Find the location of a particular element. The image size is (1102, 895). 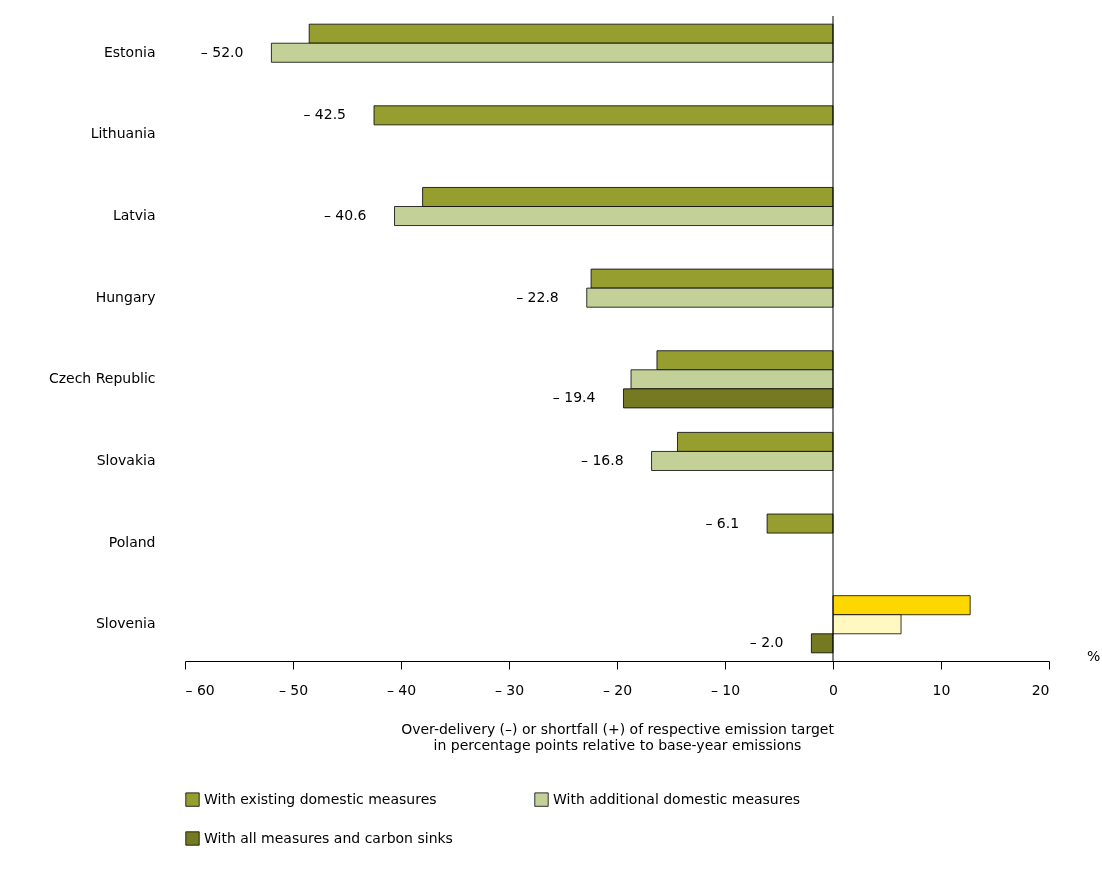

legend-label: With all measures and carbon sinks is located at coordinates (328, 837).